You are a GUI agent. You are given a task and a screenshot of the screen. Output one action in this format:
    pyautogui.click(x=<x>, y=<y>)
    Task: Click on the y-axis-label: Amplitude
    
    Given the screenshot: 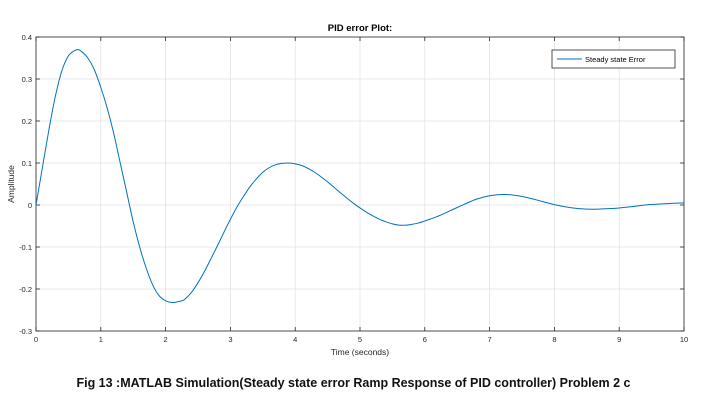 What is the action you would take?
    pyautogui.click(x=11, y=184)
    